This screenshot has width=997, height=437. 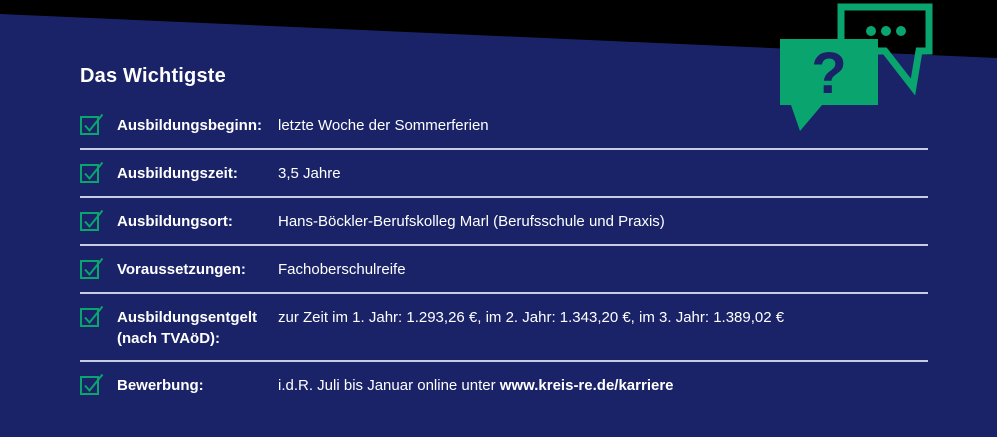 I want to click on page-title: Das Wichtigste, so click(x=153, y=76).